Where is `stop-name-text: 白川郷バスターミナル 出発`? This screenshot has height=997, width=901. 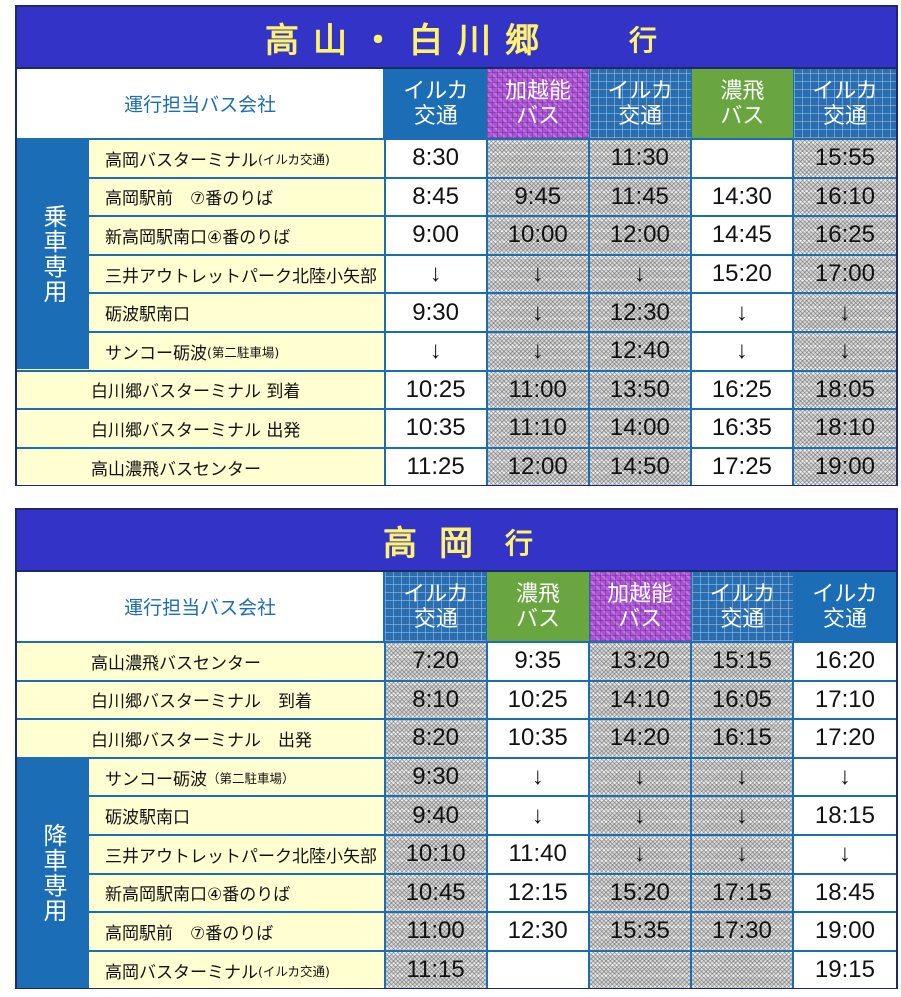
stop-name-text: 白川郷バスターミナル 出発 is located at coordinates (201, 740).